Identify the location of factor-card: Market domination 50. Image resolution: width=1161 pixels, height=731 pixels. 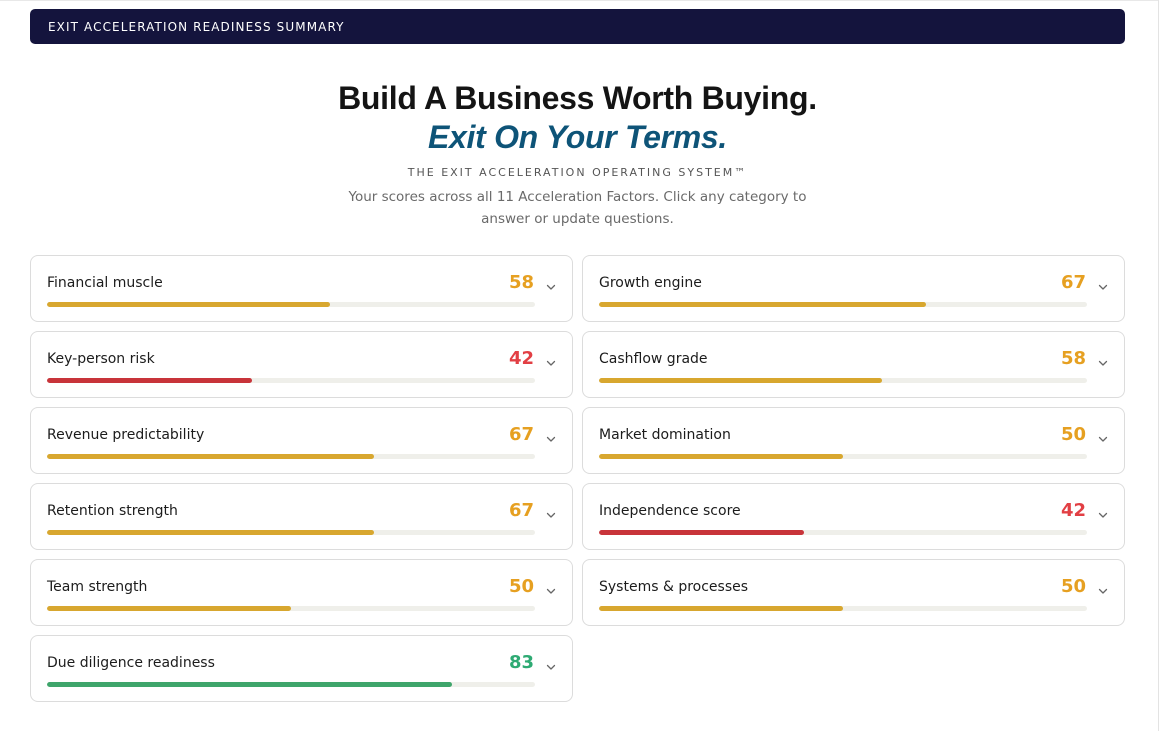
(853, 440).